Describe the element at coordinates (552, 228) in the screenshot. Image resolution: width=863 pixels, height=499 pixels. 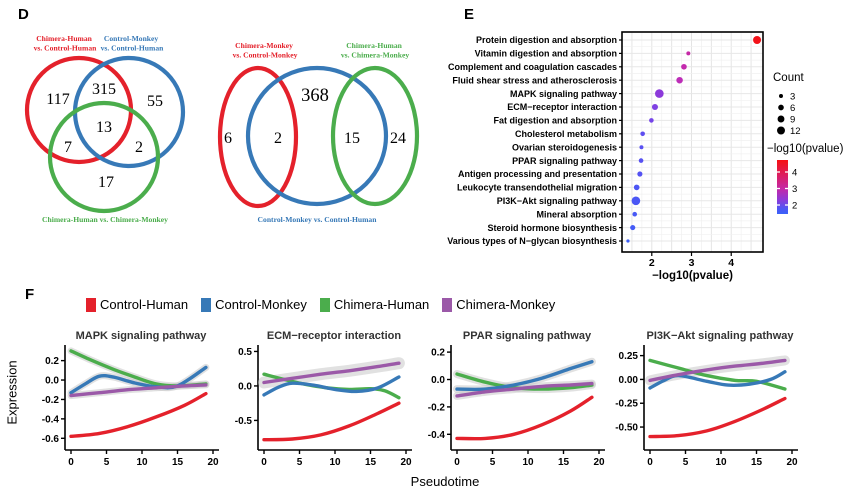
I see `svg-text: Steroid hormone biosynthesis` at that location.